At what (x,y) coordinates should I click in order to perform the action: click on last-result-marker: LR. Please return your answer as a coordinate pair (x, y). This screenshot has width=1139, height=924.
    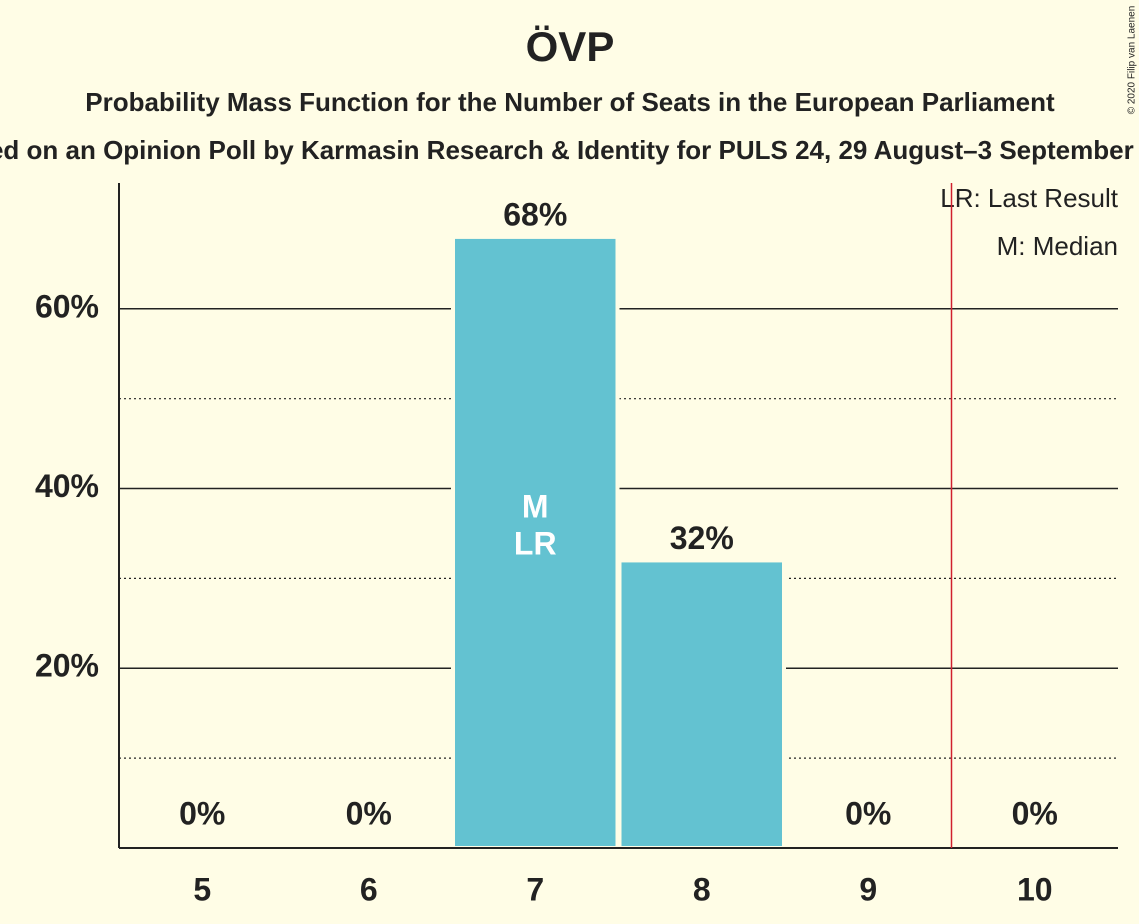
    Looking at the image, I should click on (535, 543).